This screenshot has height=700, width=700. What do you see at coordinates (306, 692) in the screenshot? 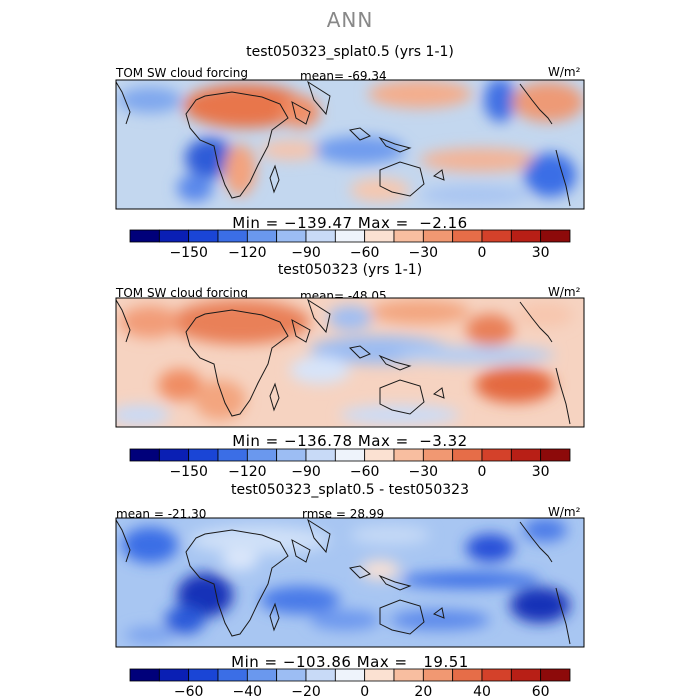
I see `colorbar-tick-label: −20` at bounding box center [306, 692].